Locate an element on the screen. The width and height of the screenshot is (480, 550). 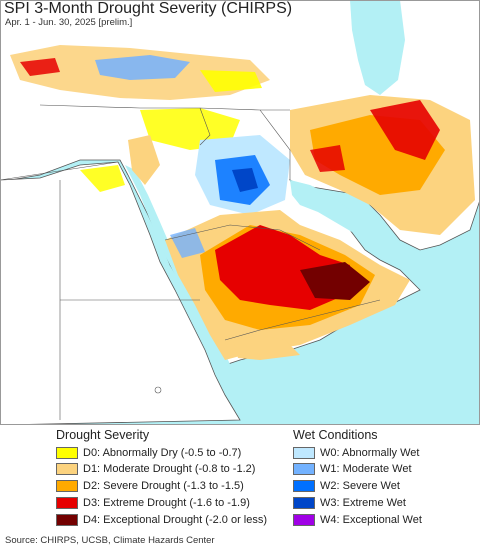
legend-label-d0: D0: Abnormally Dry (-0.5 to -0.7) is located at coordinates (162, 453).